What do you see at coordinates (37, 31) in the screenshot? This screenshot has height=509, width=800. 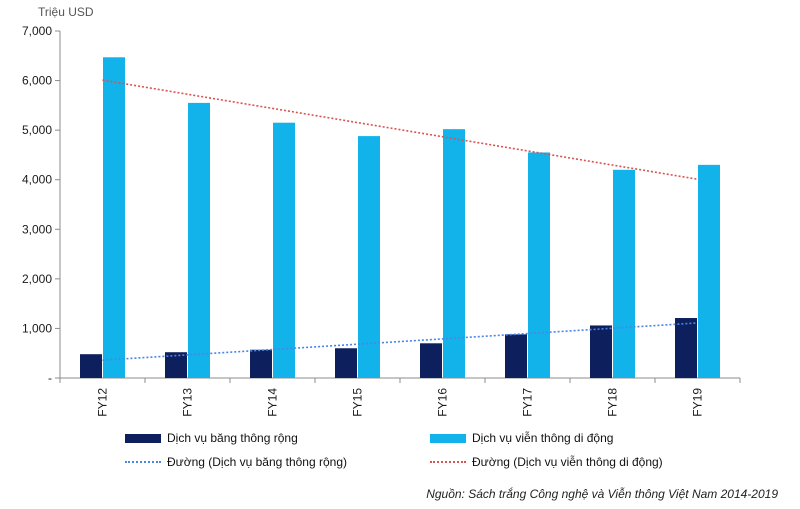 I see `y-tick-label: 7,000` at bounding box center [37, 31].